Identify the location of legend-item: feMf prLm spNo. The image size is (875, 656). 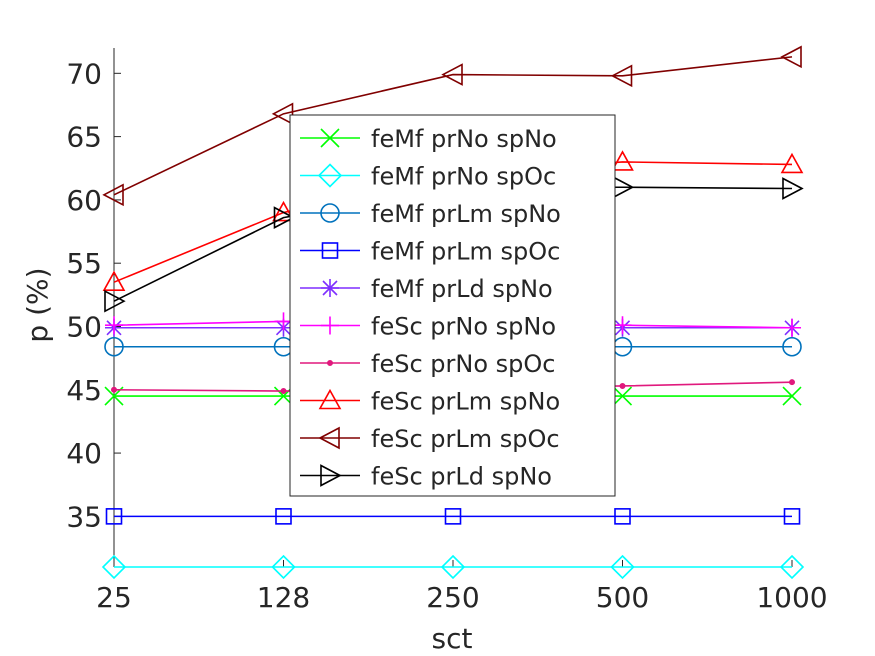
(430, 214).